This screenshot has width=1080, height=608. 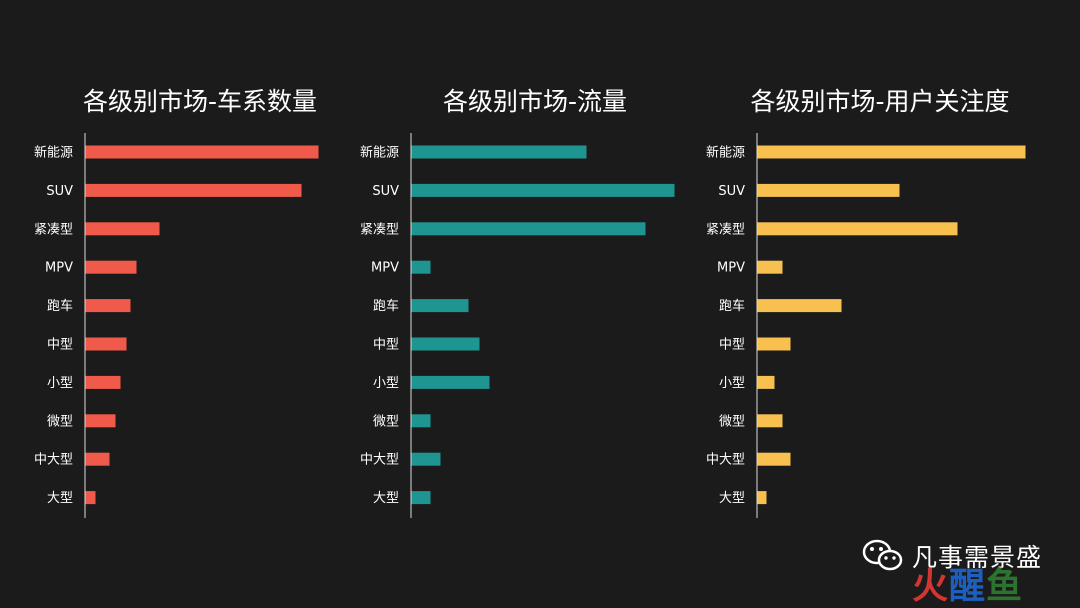 What do you see at coordinates (882, 555) in the screenshot?
I see `wechat-icon` at bounding box center [882, 555].